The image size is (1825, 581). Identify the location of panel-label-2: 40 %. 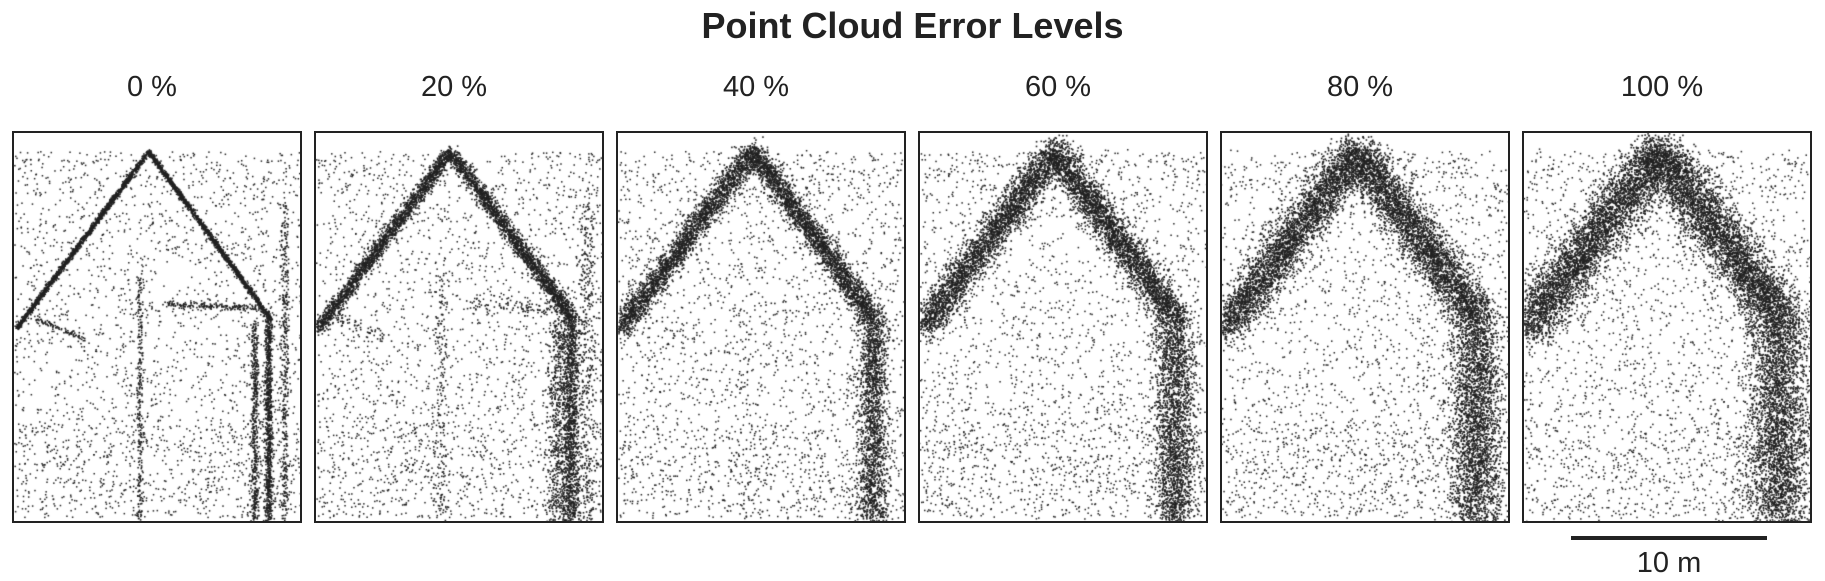
(756, 87).